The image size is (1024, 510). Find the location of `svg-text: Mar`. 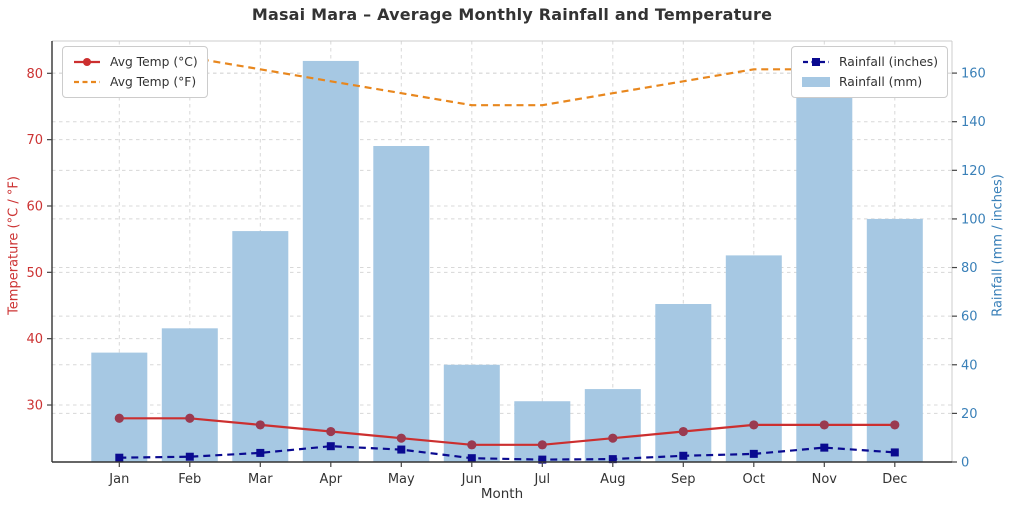

svg-text: Mar is located at coordinates (260, 479).